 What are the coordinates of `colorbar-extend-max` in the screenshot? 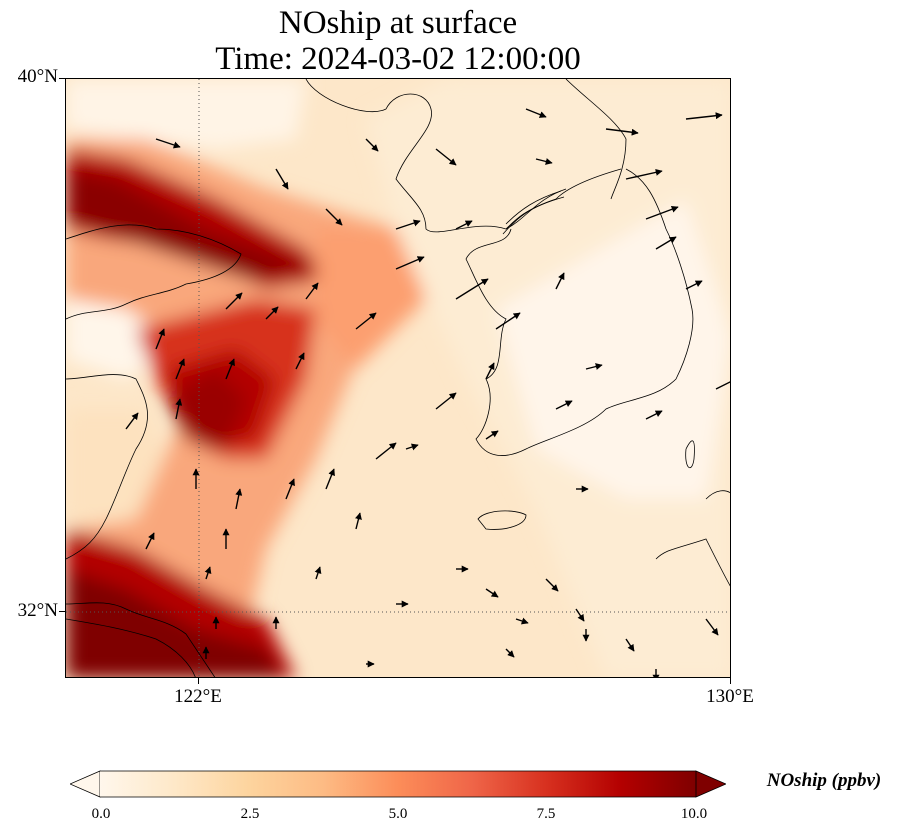 It's located at (710, 784).